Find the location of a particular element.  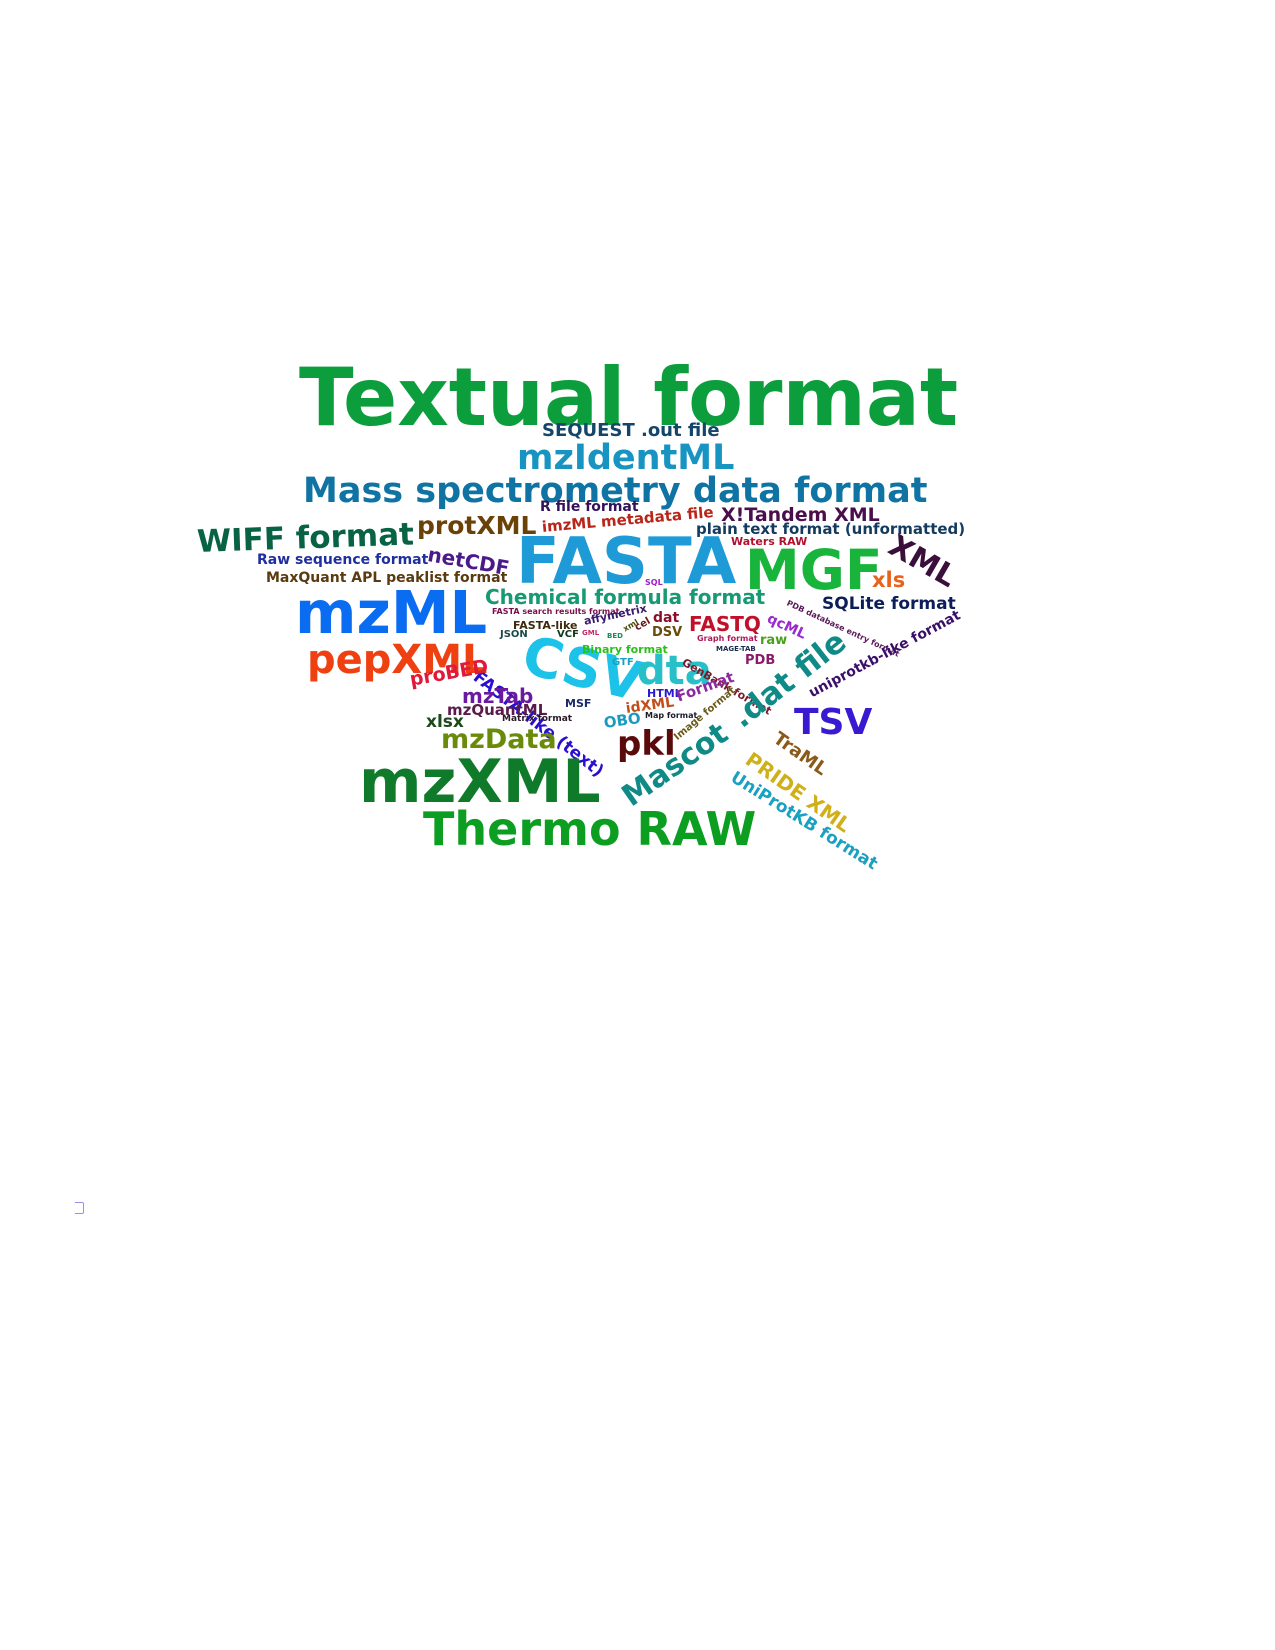

word-mzidentml: mzIdentML is located at coordinates (626, 458).